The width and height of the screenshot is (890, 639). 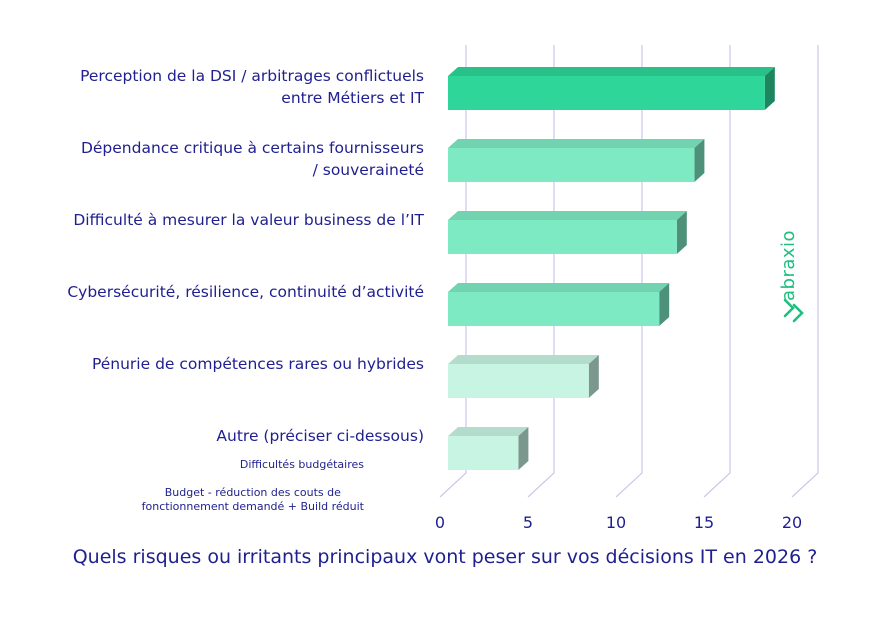 What do you see at coordinates (769, 88) in the screenshot?
I see `bar-1-side` at bounding box center [769, 88].